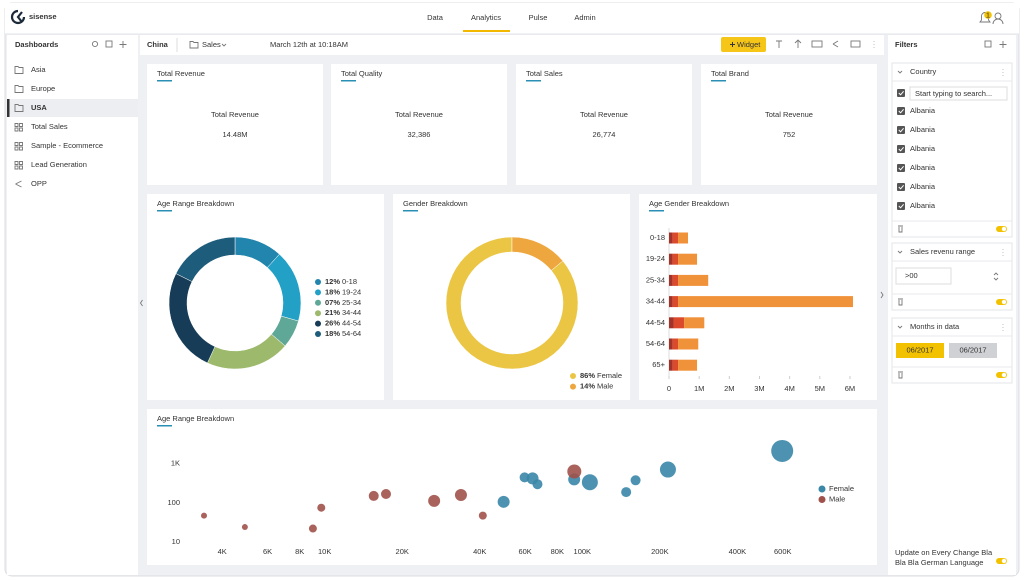 The image size is (1024, 581). I want to click on y-tick-label: 10, so click(176, 541).